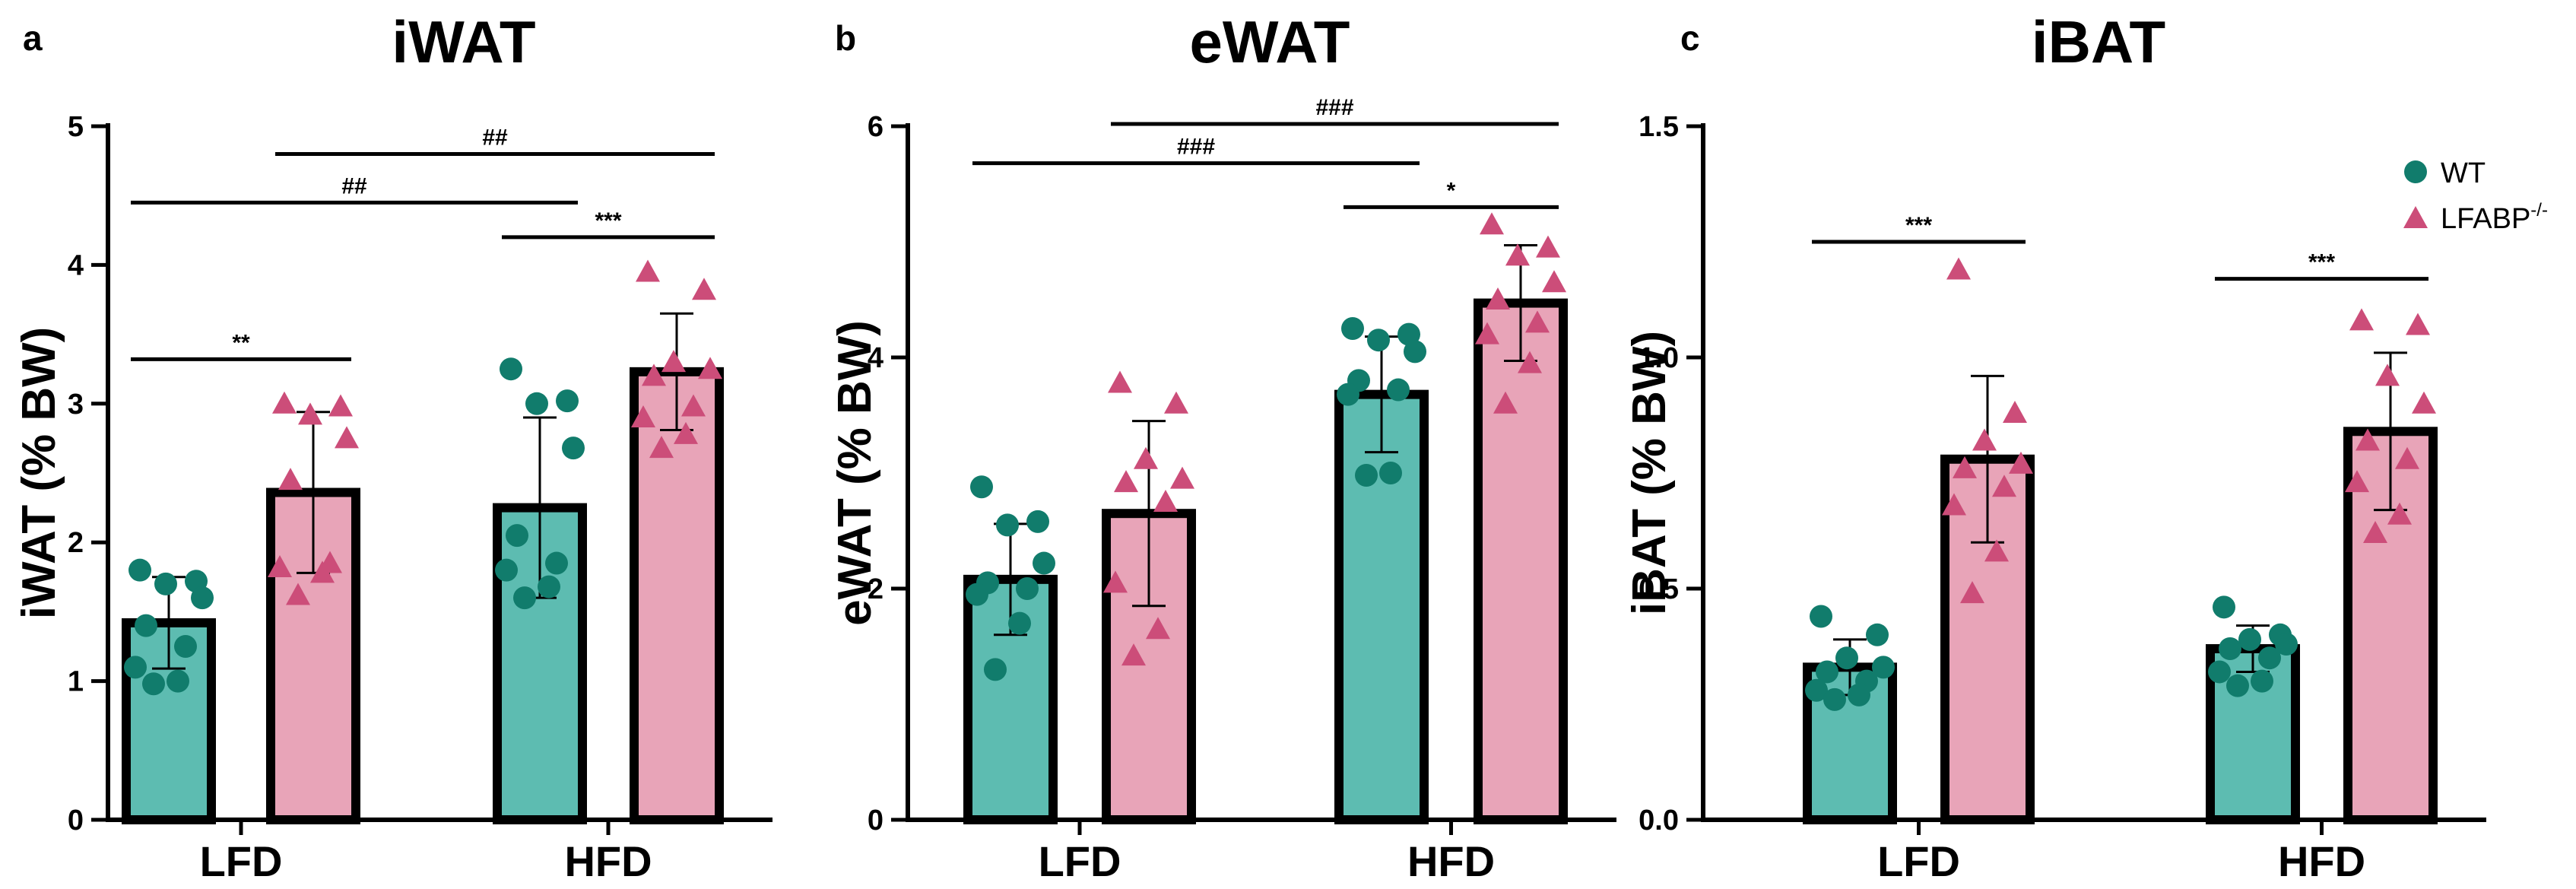 The width and height of the screenshot is (2576, 889). What do you see at coordinates (2485, 219) in the screenshot?
I see `legend-ko-name: LFABP` at bounding box center [2485, 219].